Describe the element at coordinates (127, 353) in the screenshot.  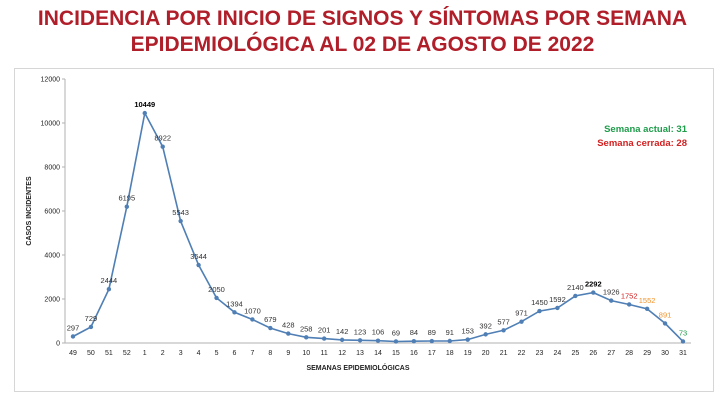
I see `x-tick-label: 52` at that location.